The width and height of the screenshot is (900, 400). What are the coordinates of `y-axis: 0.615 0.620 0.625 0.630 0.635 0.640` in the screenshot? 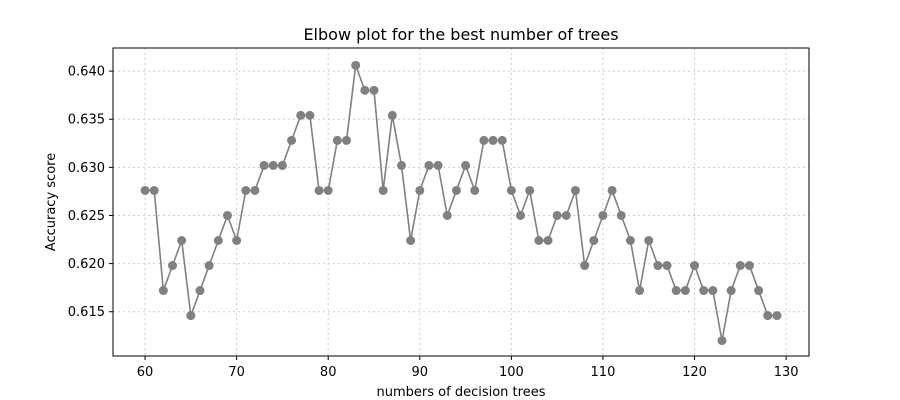 It's located at (90, 192).